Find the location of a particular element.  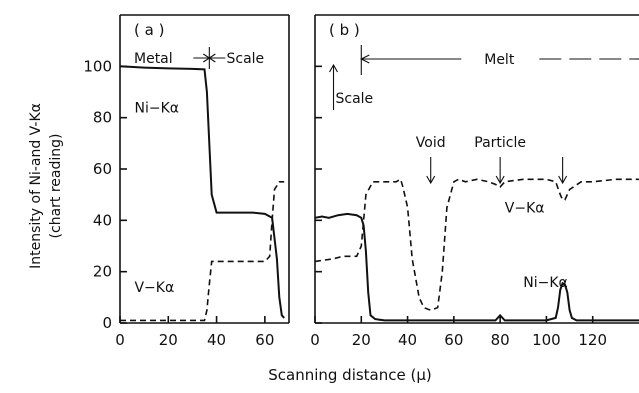

ni-ka-series-line is located at coordinates (476, 267).